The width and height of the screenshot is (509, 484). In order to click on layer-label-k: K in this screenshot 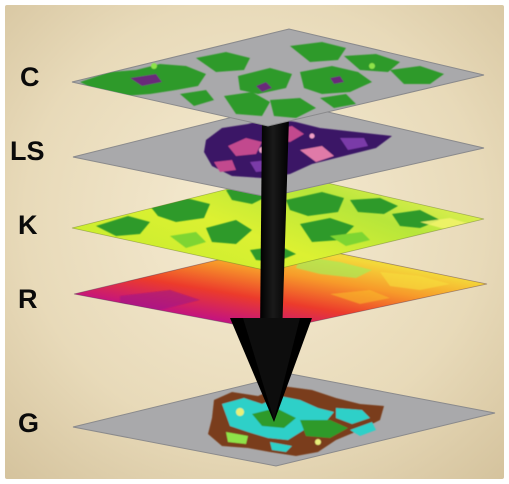, I will do `click(28, 225)`.